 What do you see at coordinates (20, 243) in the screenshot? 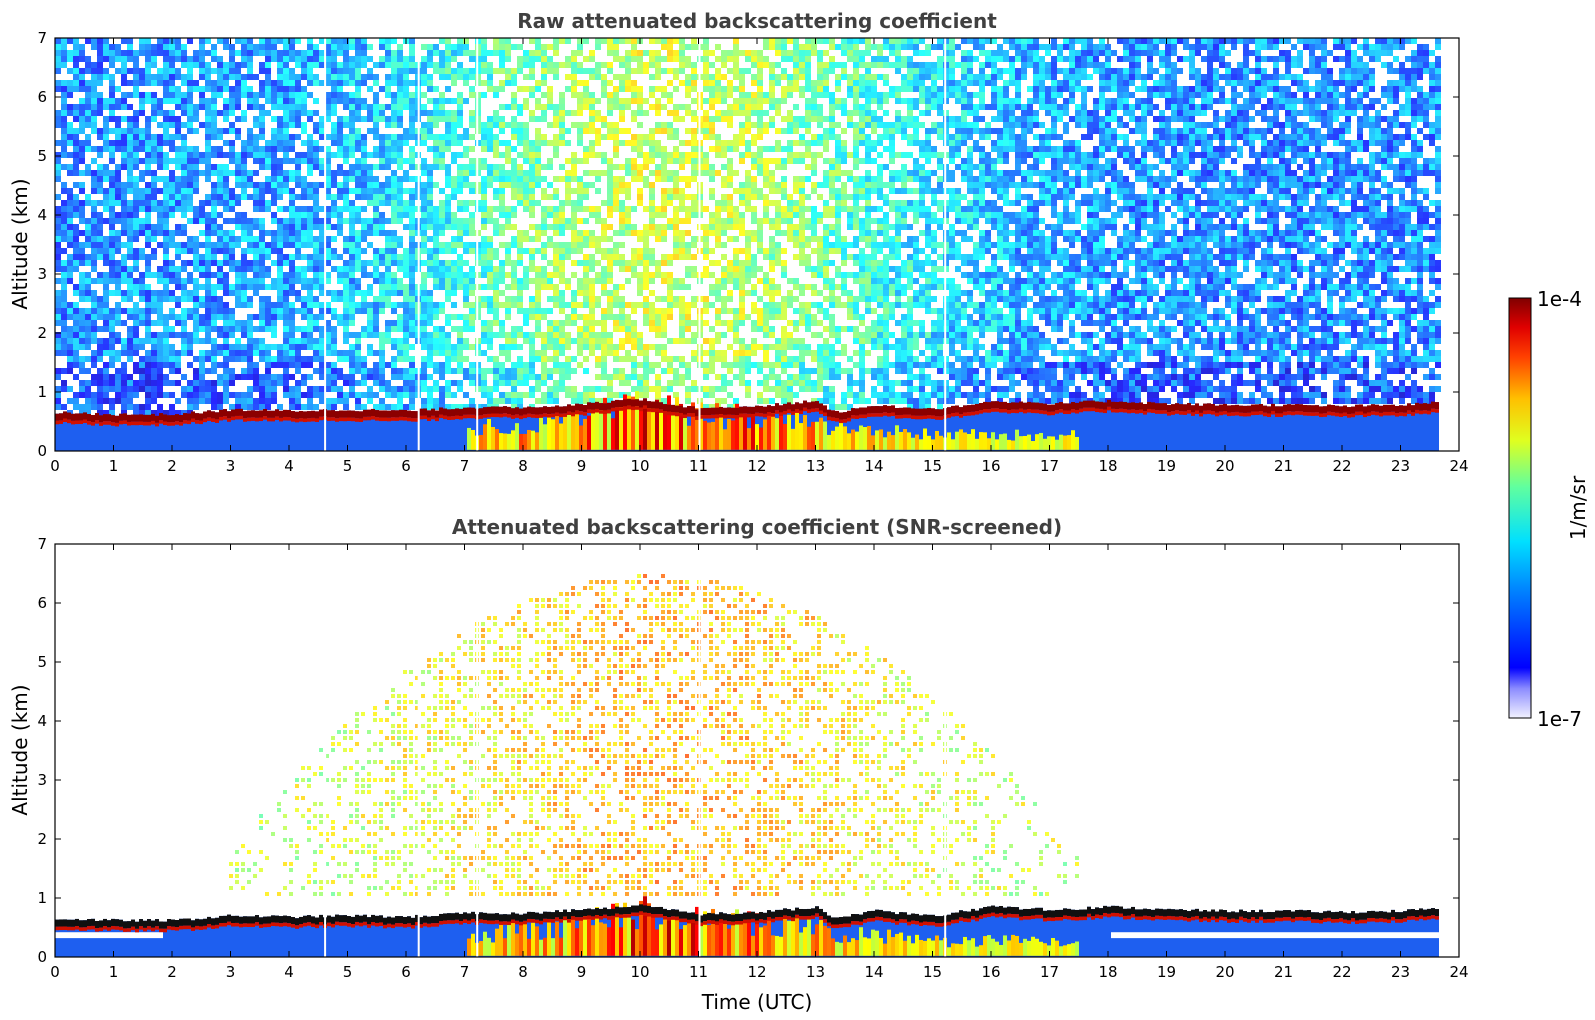
I see `ylabel-raw: Altitude (km)` at bounding box center [20, 243].